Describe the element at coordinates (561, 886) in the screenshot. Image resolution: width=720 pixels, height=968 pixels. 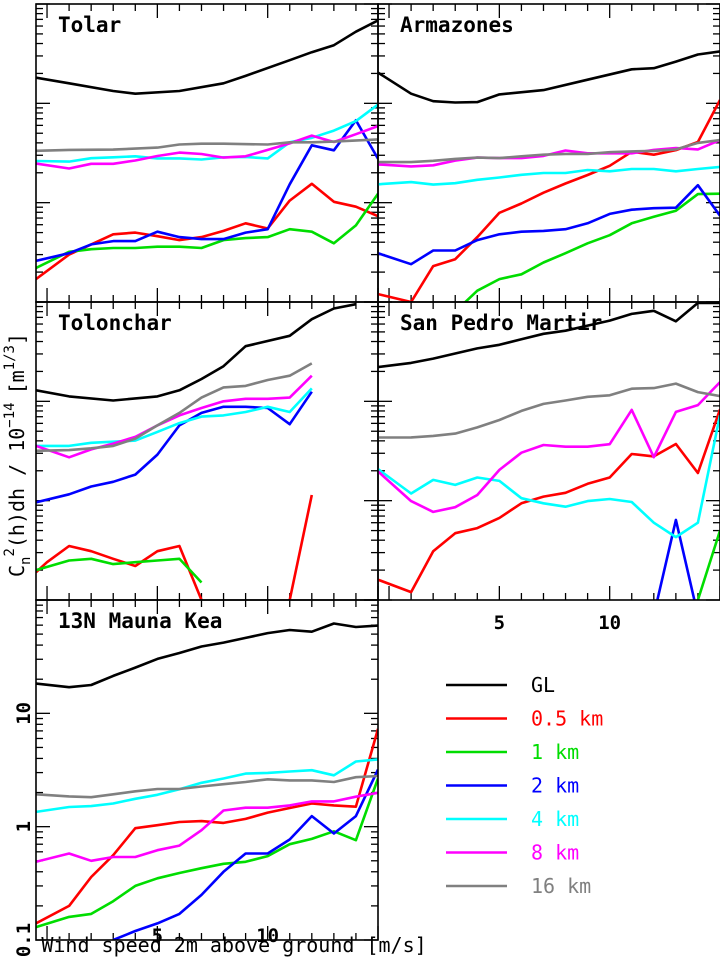
I see `legend-entry-label: 16 km` at that location.